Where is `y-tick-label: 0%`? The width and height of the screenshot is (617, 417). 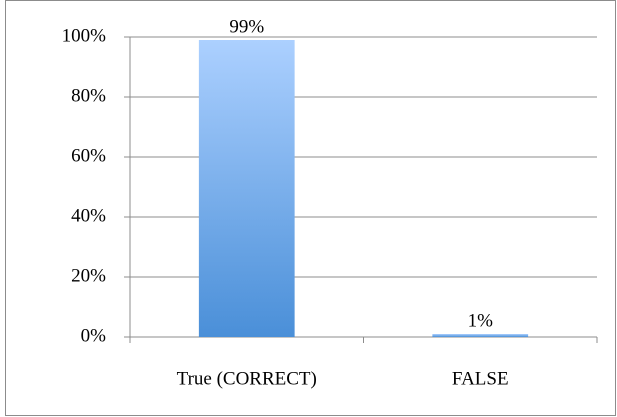
y-tick-label: 0% is located at coordinates (94, 335).